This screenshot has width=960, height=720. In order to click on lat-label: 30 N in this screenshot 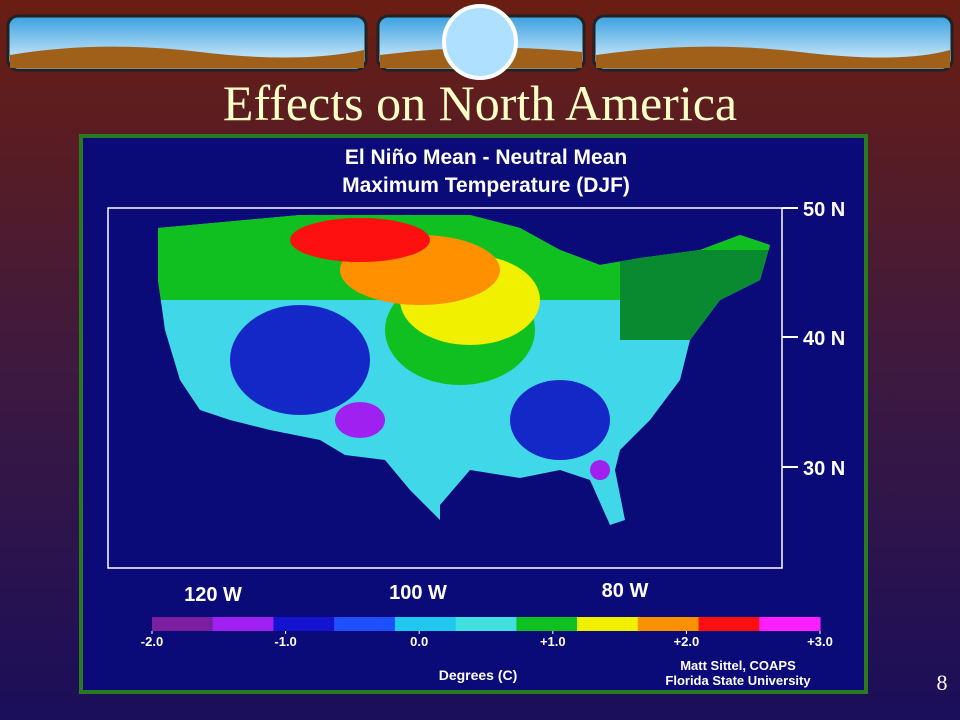, I will do `click(824, 469)`.